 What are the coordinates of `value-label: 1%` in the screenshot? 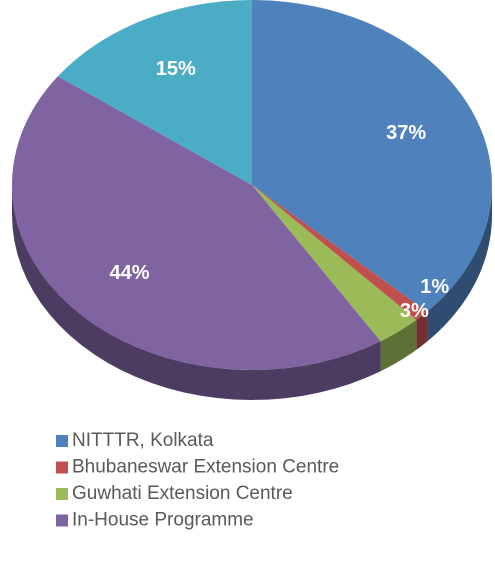 It's located at (434, 287).